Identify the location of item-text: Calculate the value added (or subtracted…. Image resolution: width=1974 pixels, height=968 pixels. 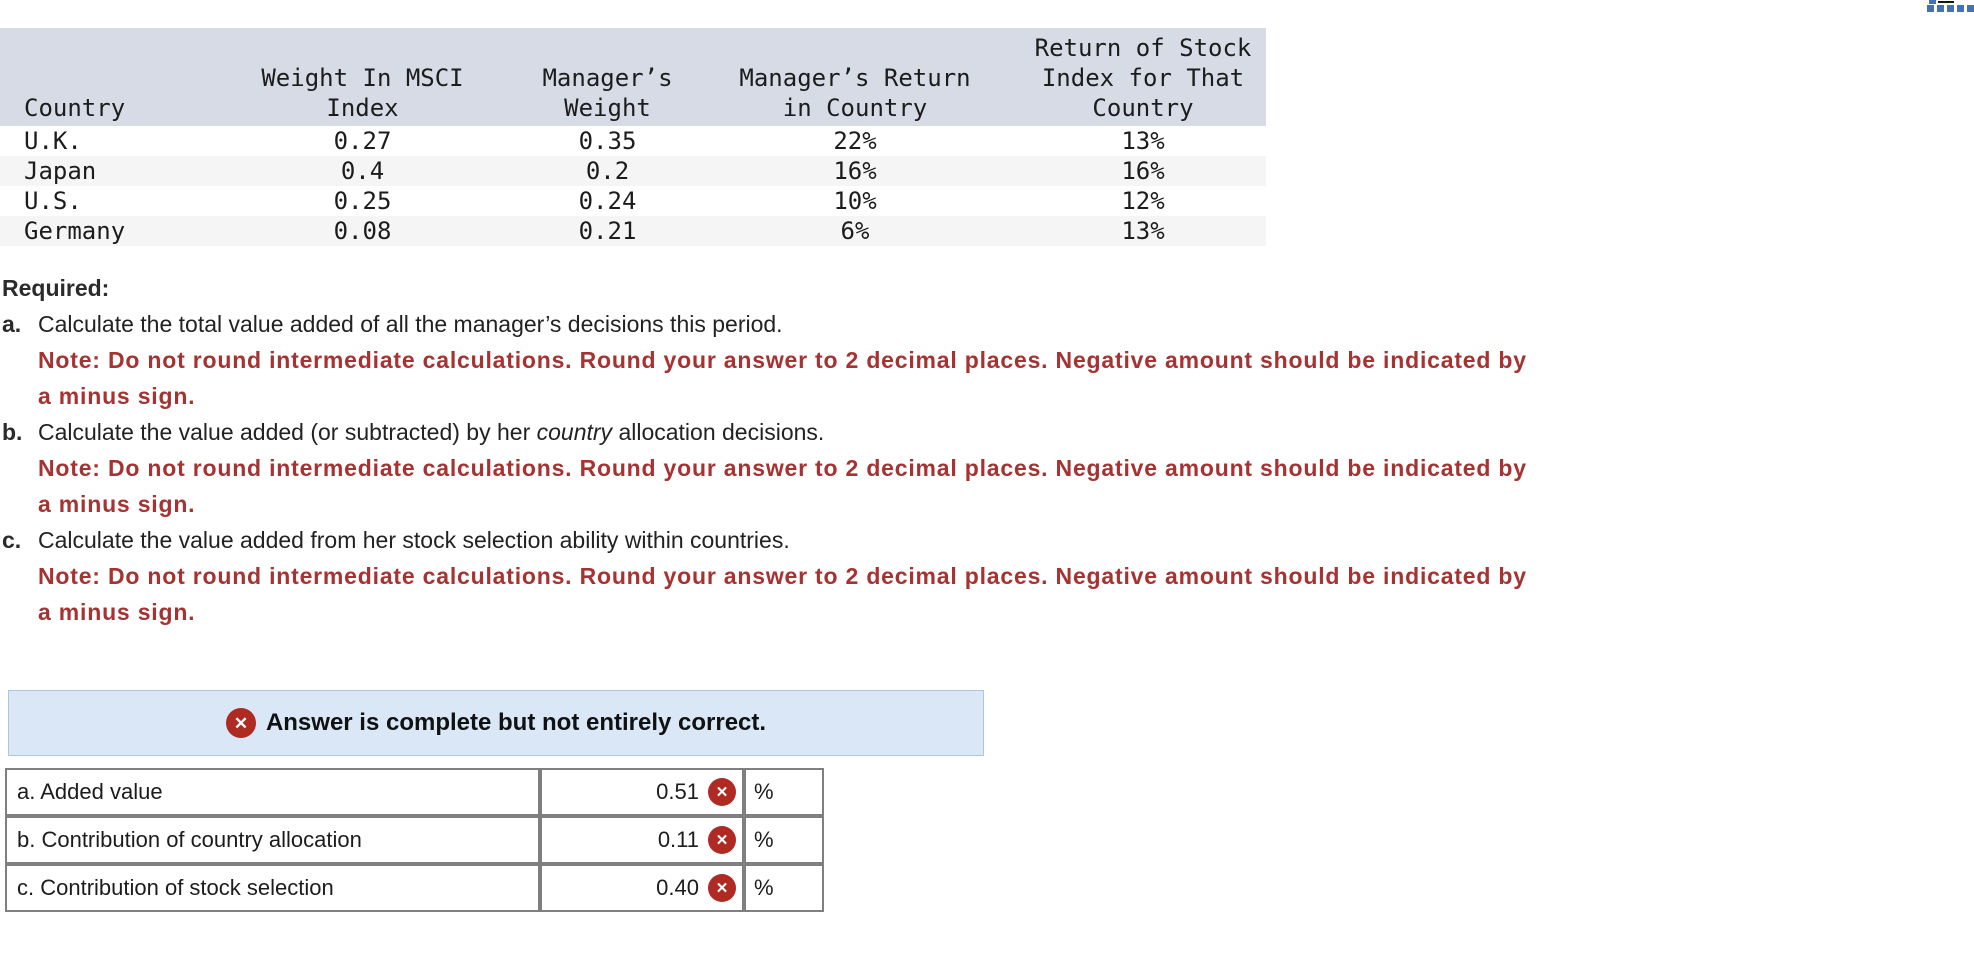
(431, 432).